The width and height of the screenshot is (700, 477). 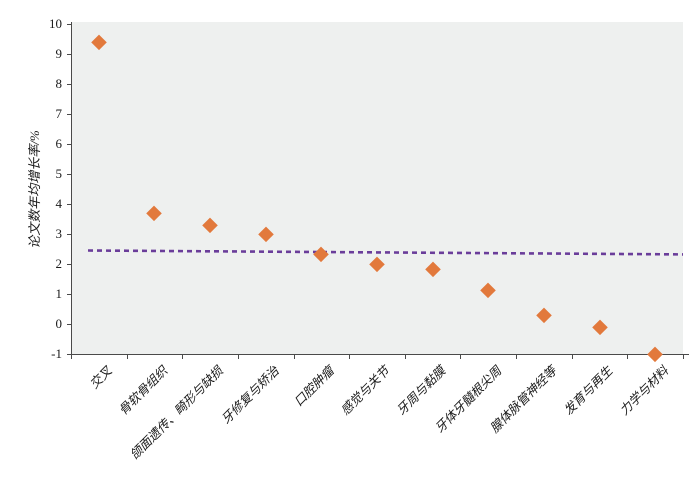 What do you see at coordinates (59, 53) in the screenshot?
I see `y-tick-label: 9` at bounding box center [59, 53].